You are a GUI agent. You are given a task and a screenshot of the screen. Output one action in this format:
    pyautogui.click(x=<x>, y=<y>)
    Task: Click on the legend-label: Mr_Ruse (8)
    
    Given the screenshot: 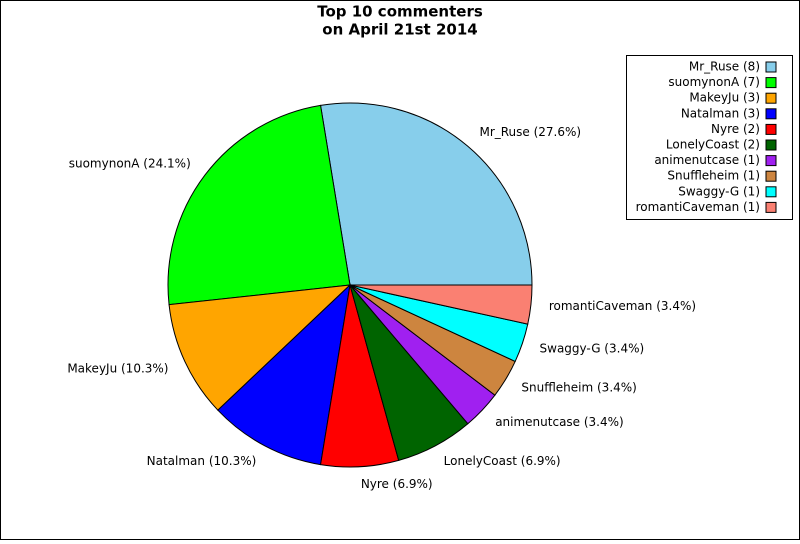 What is the action you would take?
    pyautogui.click(x=724, y=67)
    